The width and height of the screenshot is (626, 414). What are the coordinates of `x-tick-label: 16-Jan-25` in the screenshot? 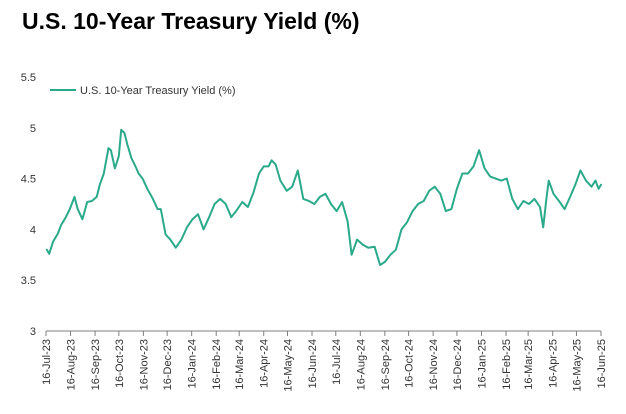 It's located at (482, 364).